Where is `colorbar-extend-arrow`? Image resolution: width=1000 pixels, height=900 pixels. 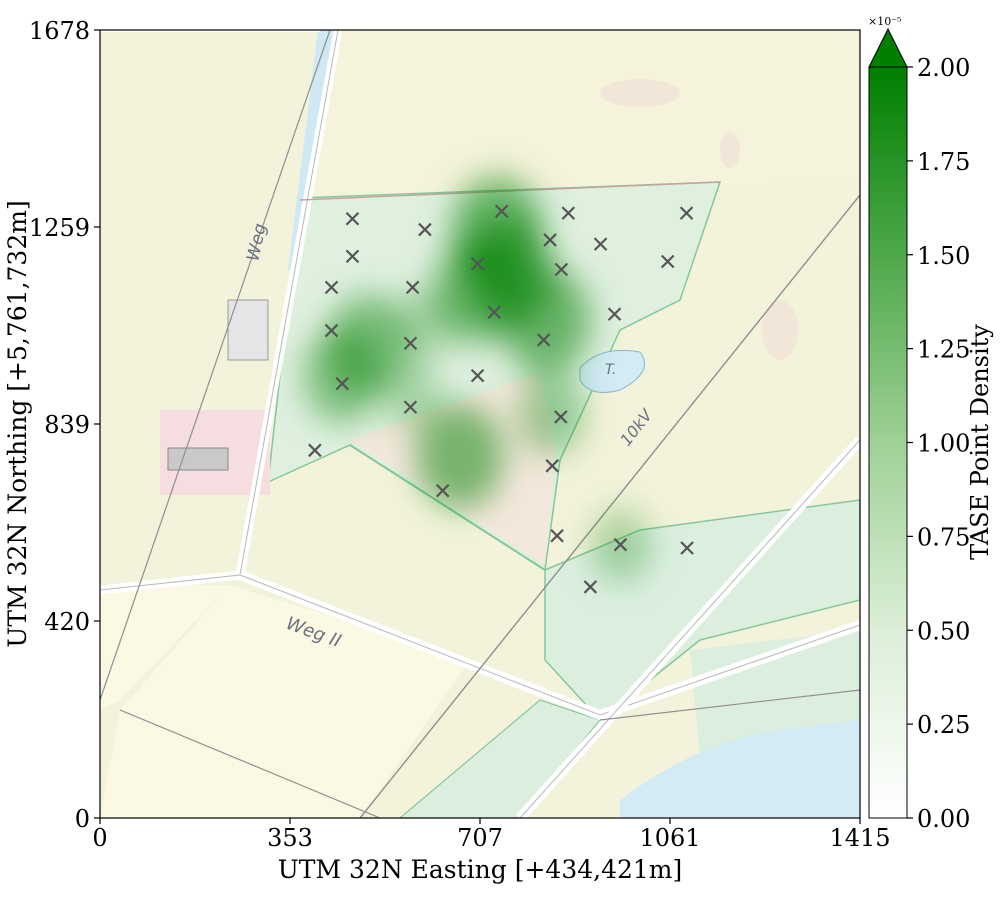 colorbar-extend-arrow is located at coordinates (888, 47).